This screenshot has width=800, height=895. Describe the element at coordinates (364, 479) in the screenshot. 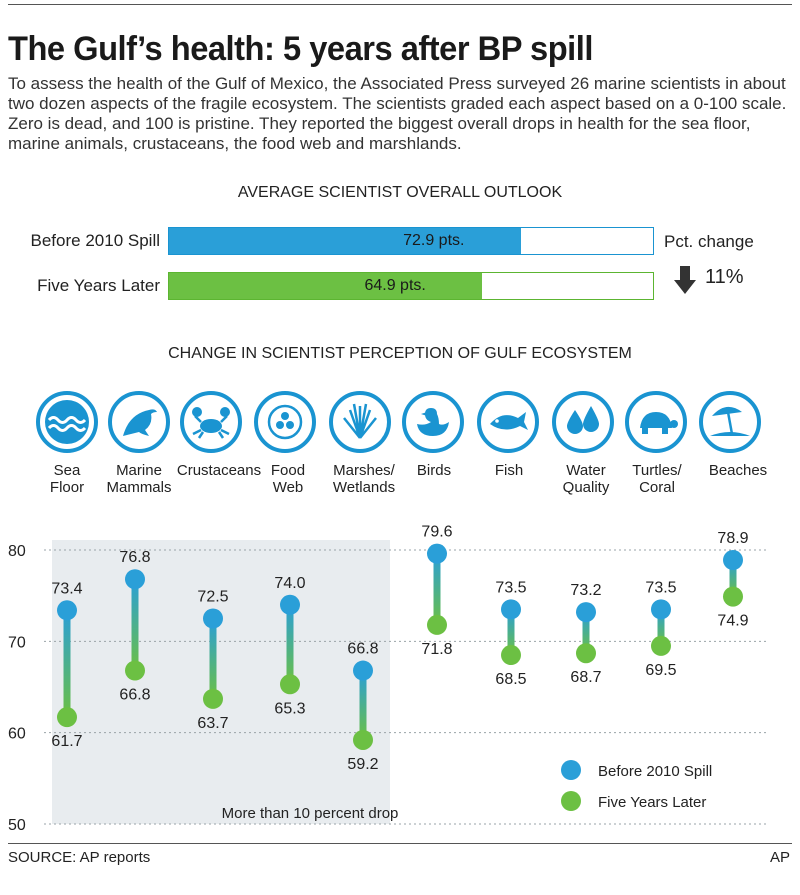

I see `category-label: Marshes/Wetlands` at that location.